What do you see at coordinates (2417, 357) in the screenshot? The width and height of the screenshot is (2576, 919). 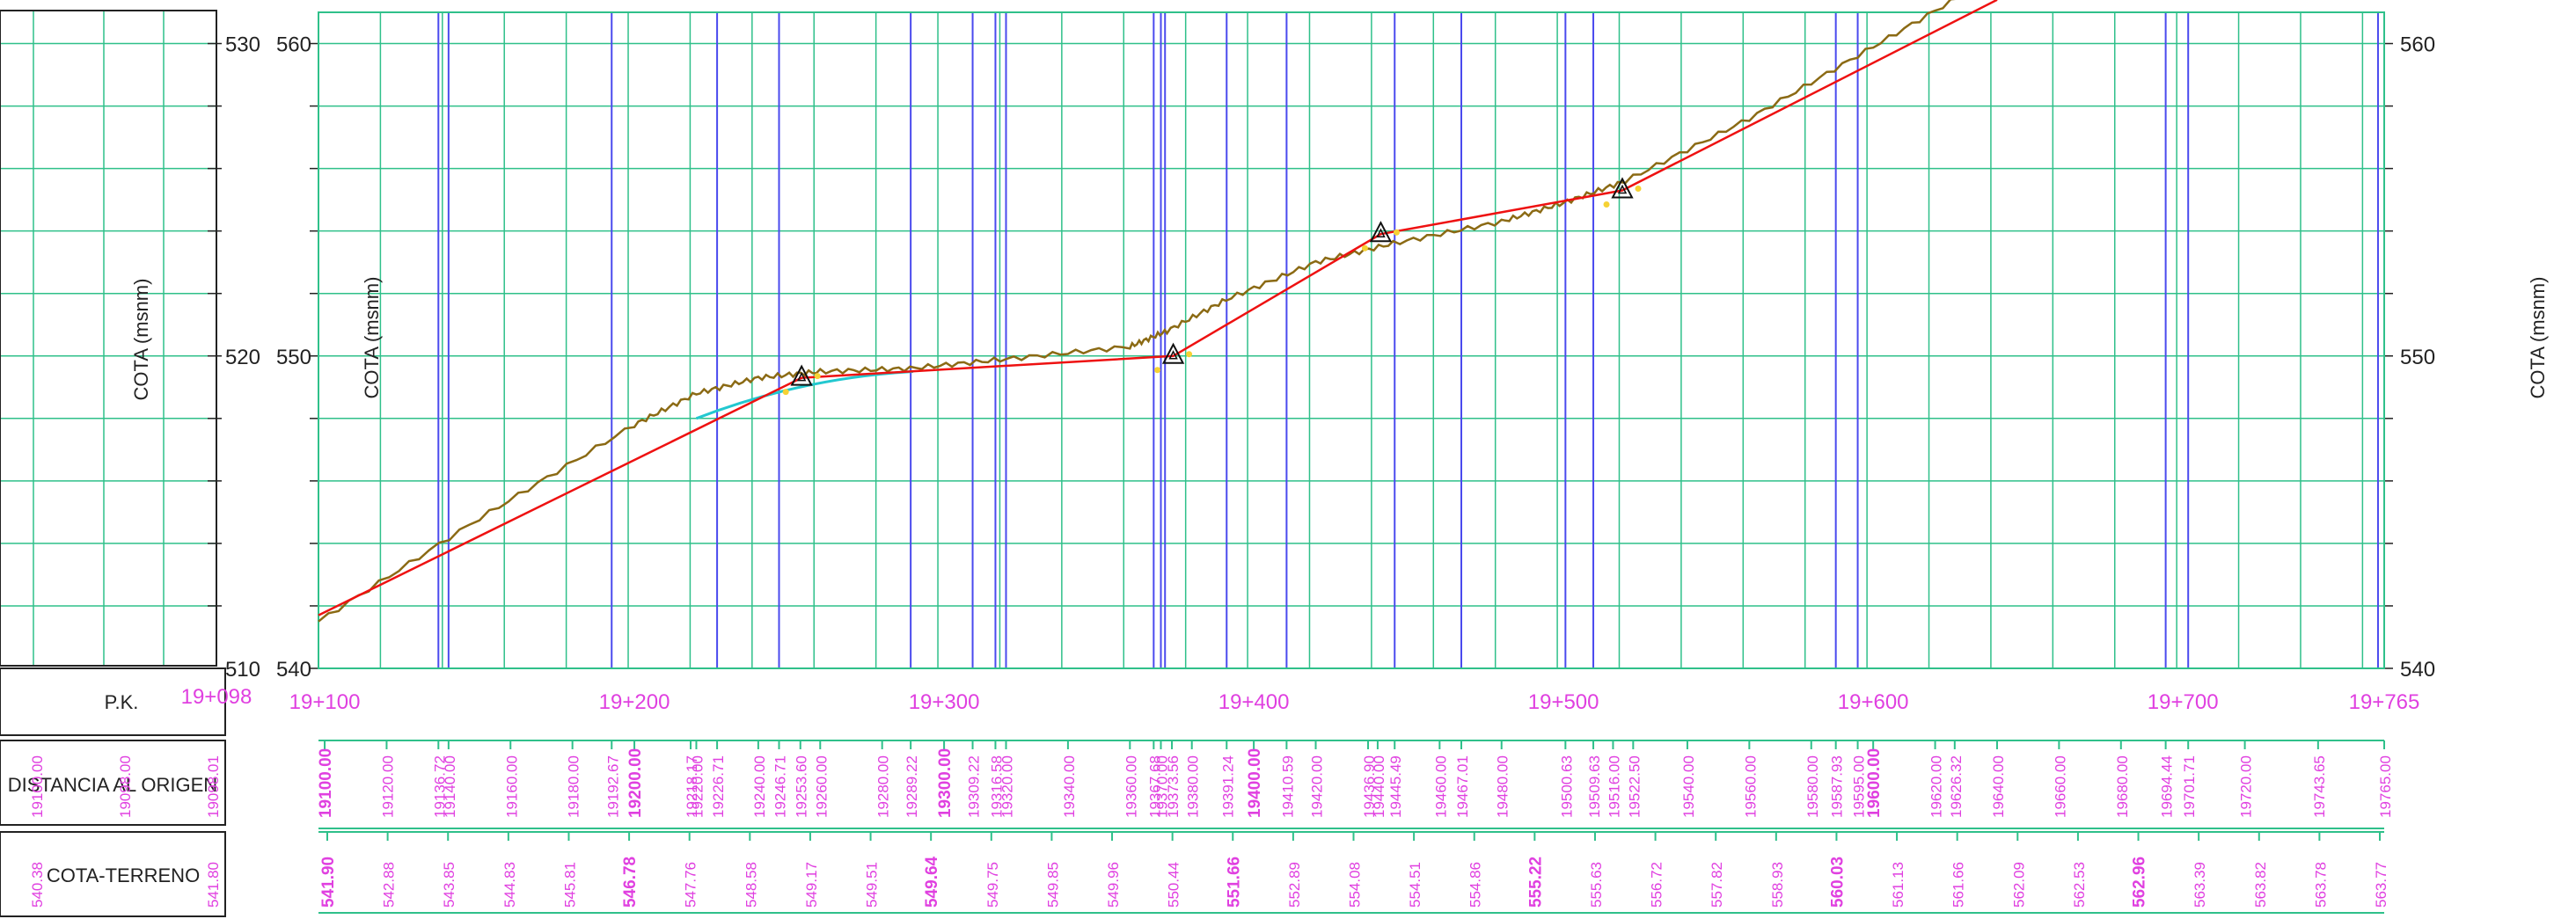 I see `main-y-tick-labels-right: 540 550 560` at bounding box center [2417, 357].